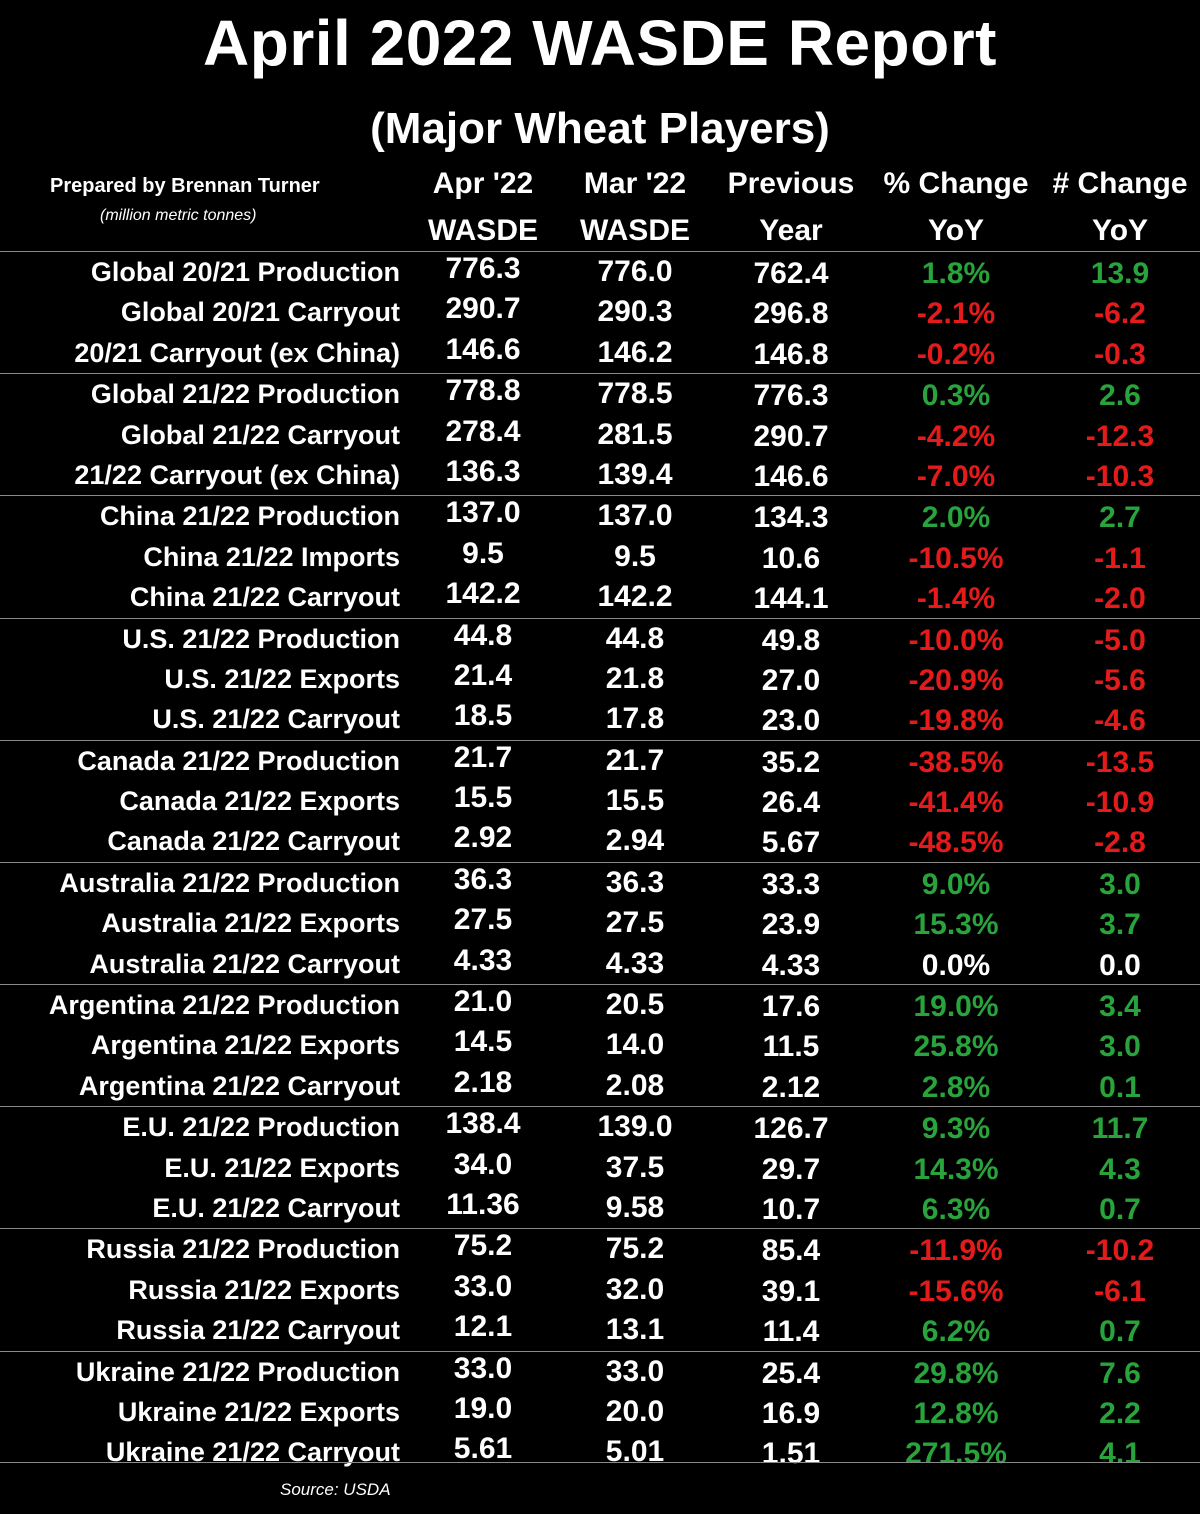  Describe the element at coordinates (1120, 1169) in the screenshot. I see `cell-abs-change: 4.3` at that location.